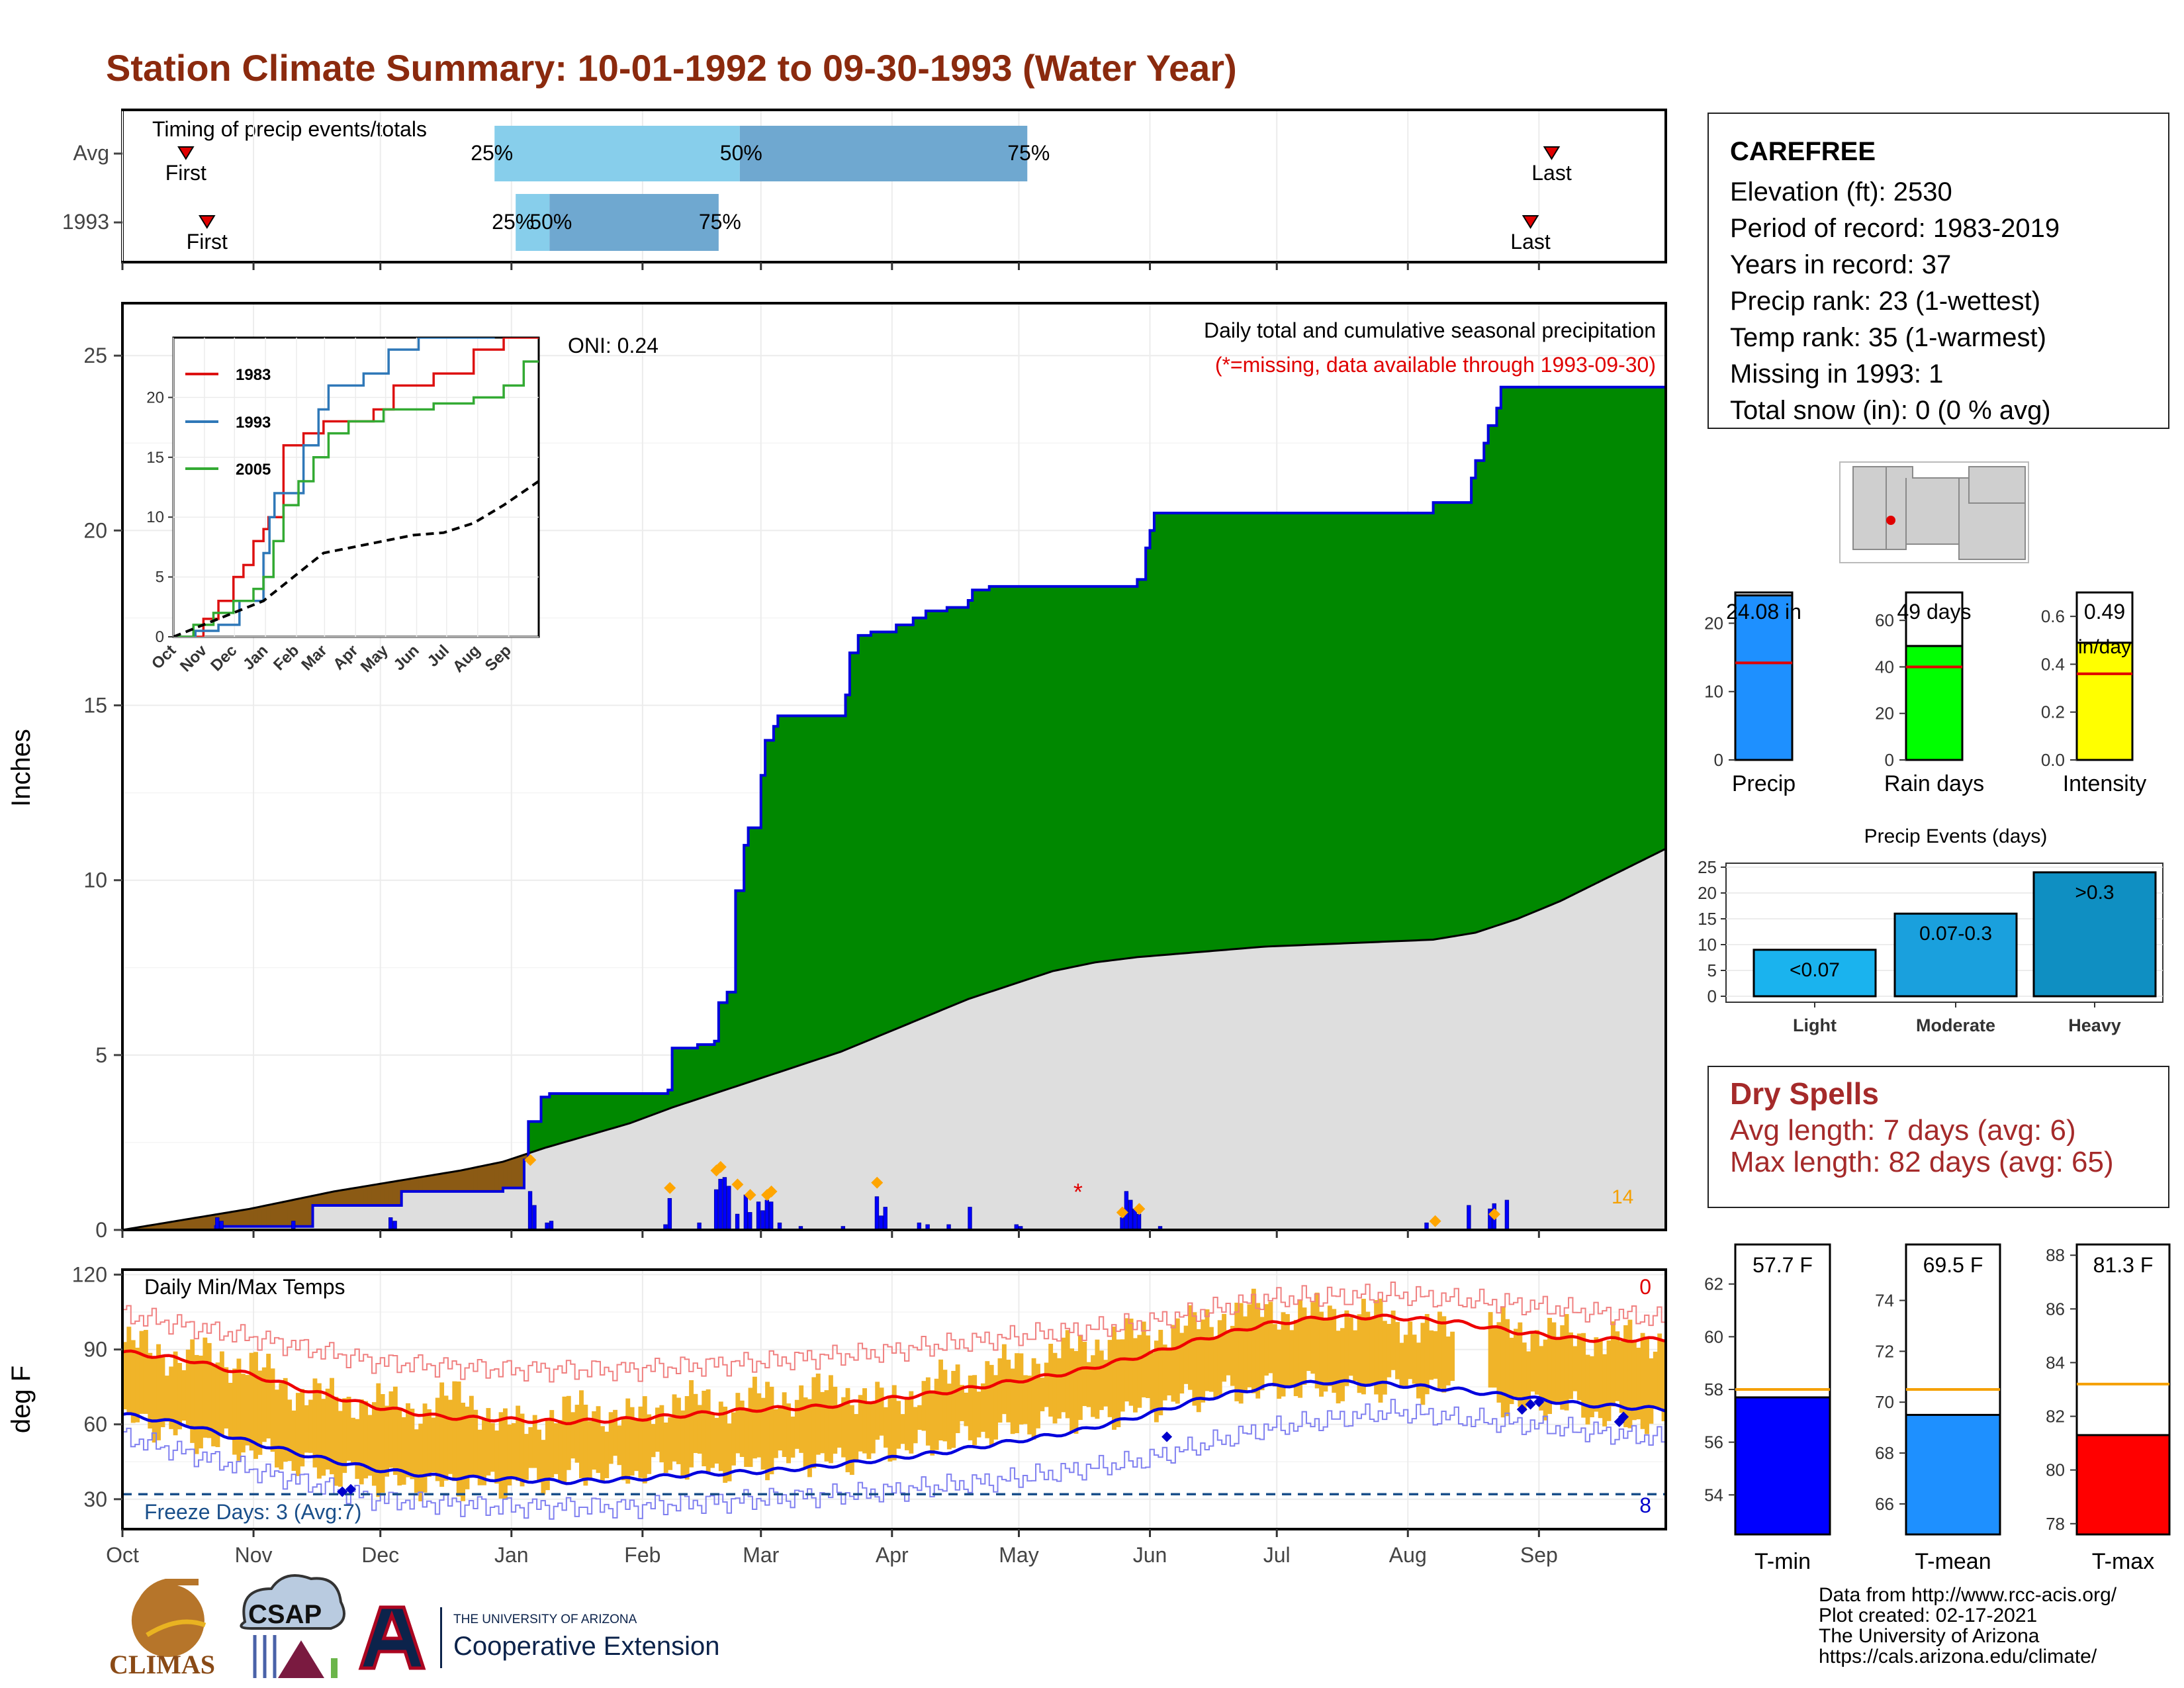  What do you see at coordinates (1885, 620) in the screenshot?
I see `small-bar-tick-label: 60` at bounding box center [1885, 620].